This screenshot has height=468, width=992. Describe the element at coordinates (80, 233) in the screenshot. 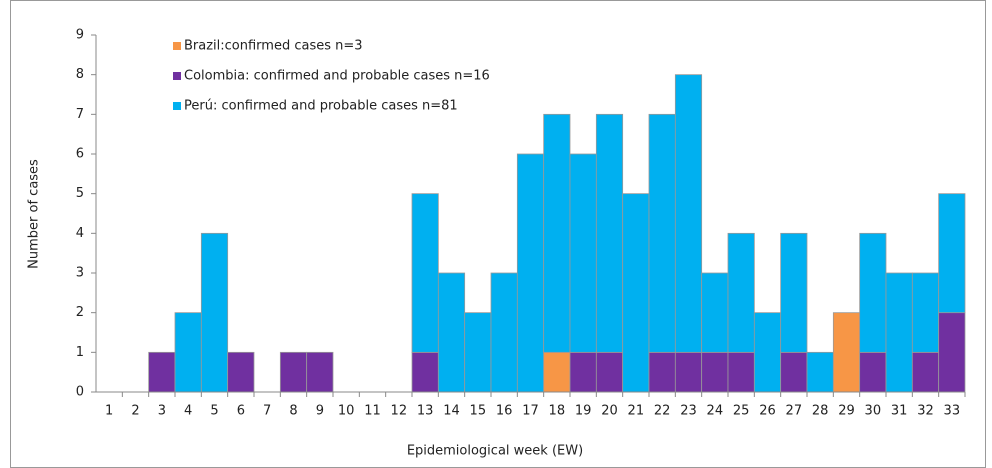

I see `y-tick-label: 4` at that location.